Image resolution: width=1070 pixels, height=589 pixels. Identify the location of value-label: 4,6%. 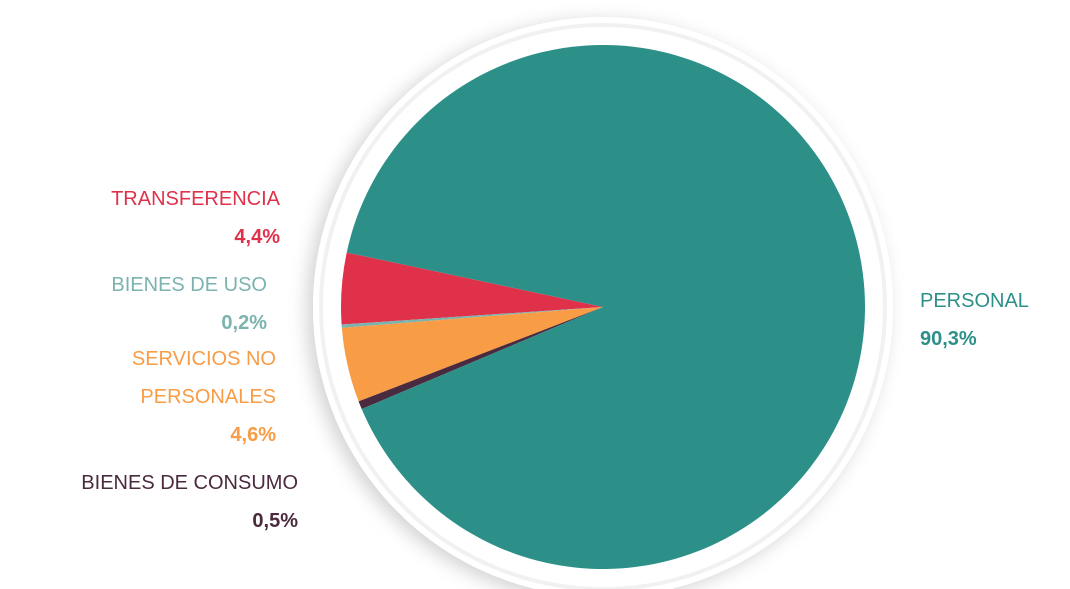
(253, 435).